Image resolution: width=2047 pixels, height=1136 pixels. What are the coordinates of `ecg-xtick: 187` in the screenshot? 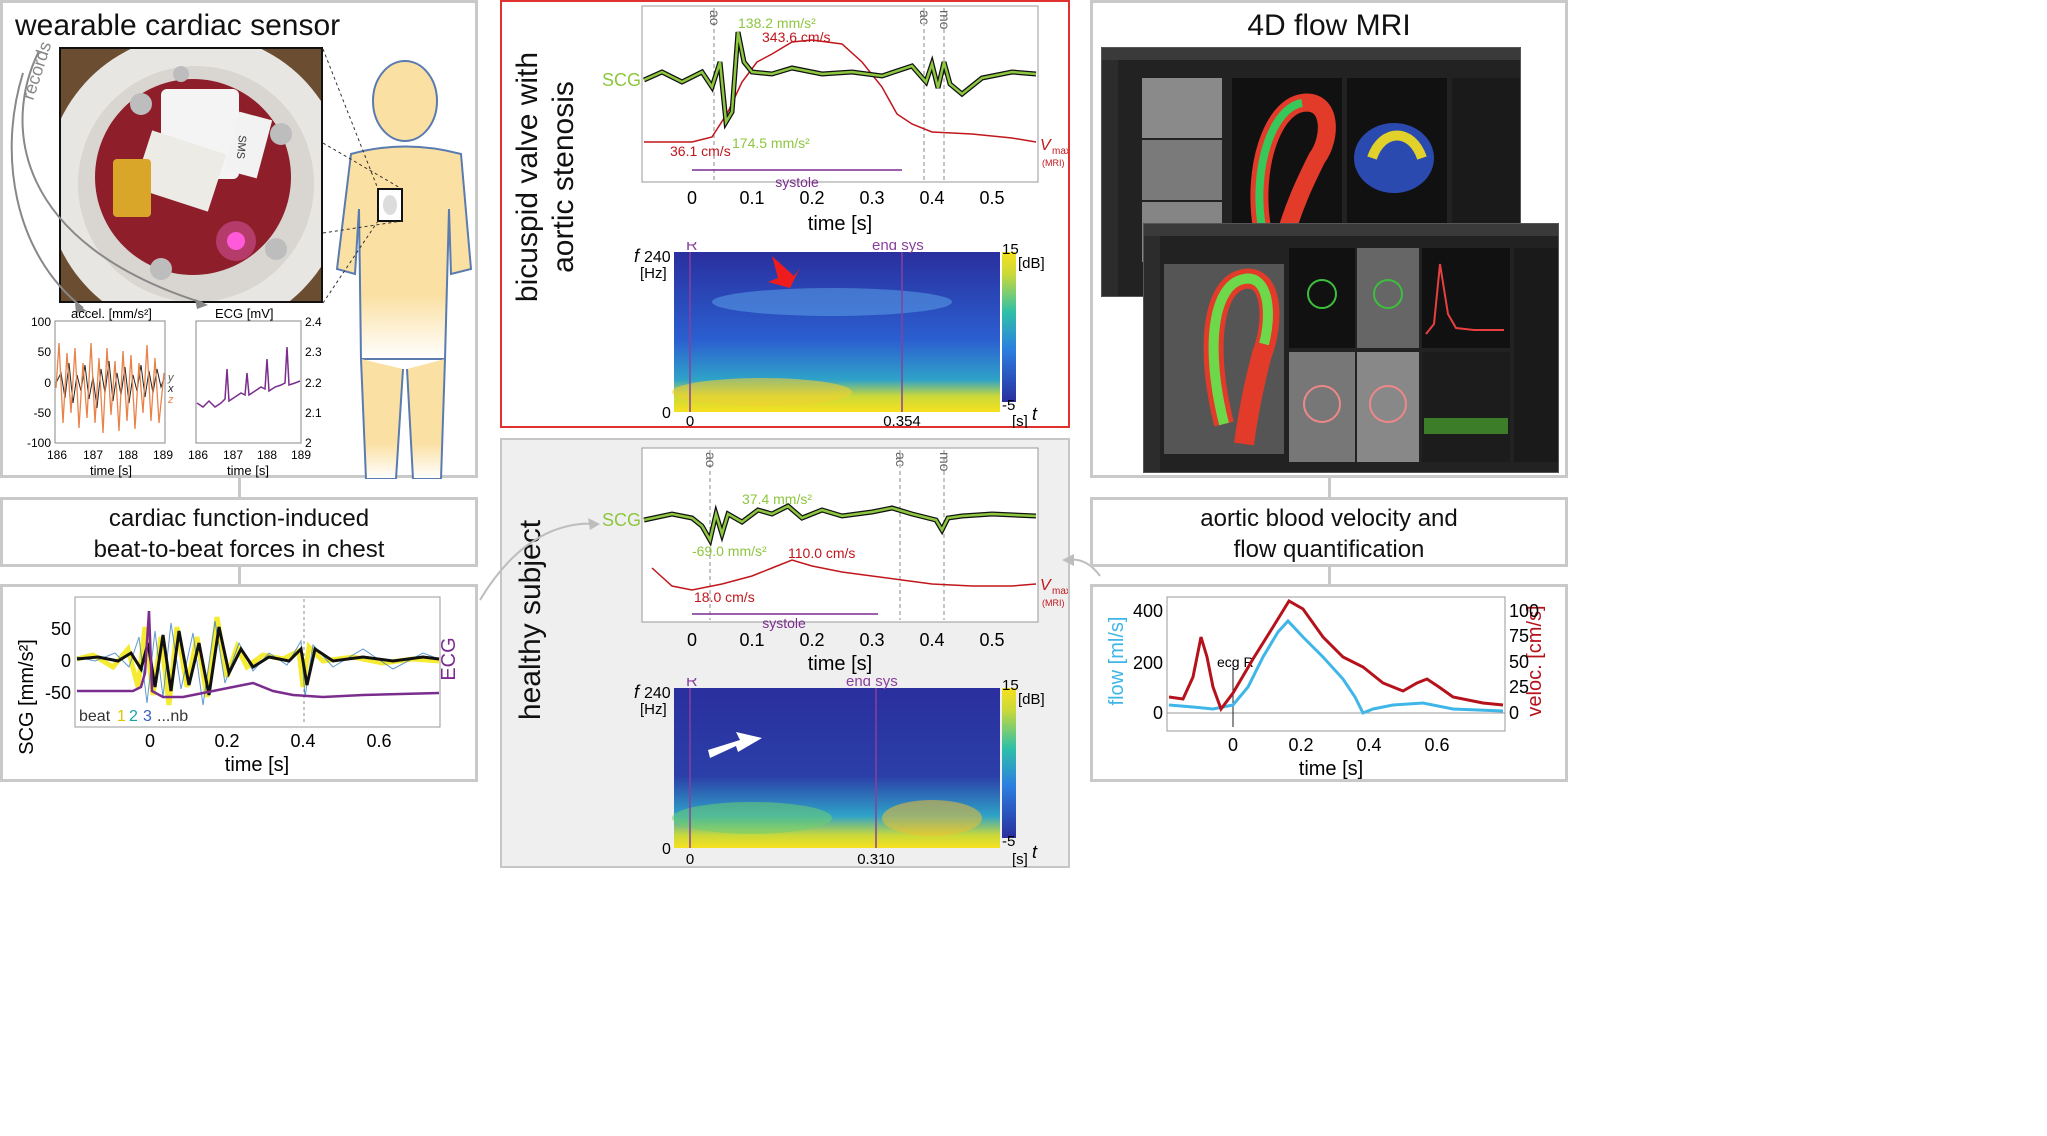 It's located at (233, 455).